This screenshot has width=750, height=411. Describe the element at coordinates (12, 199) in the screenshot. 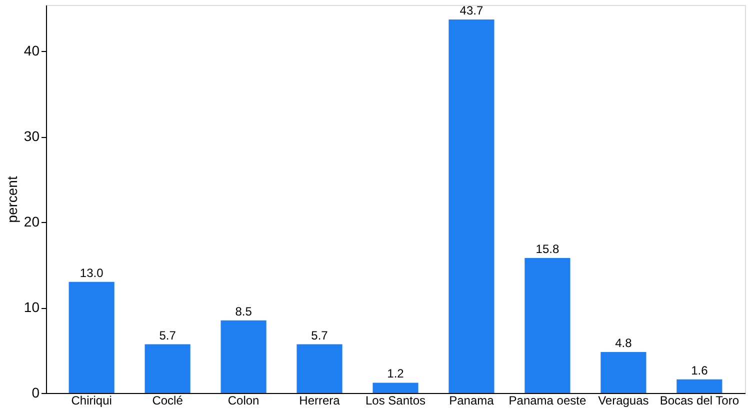

I see `y-axis-title: percent` at that location.